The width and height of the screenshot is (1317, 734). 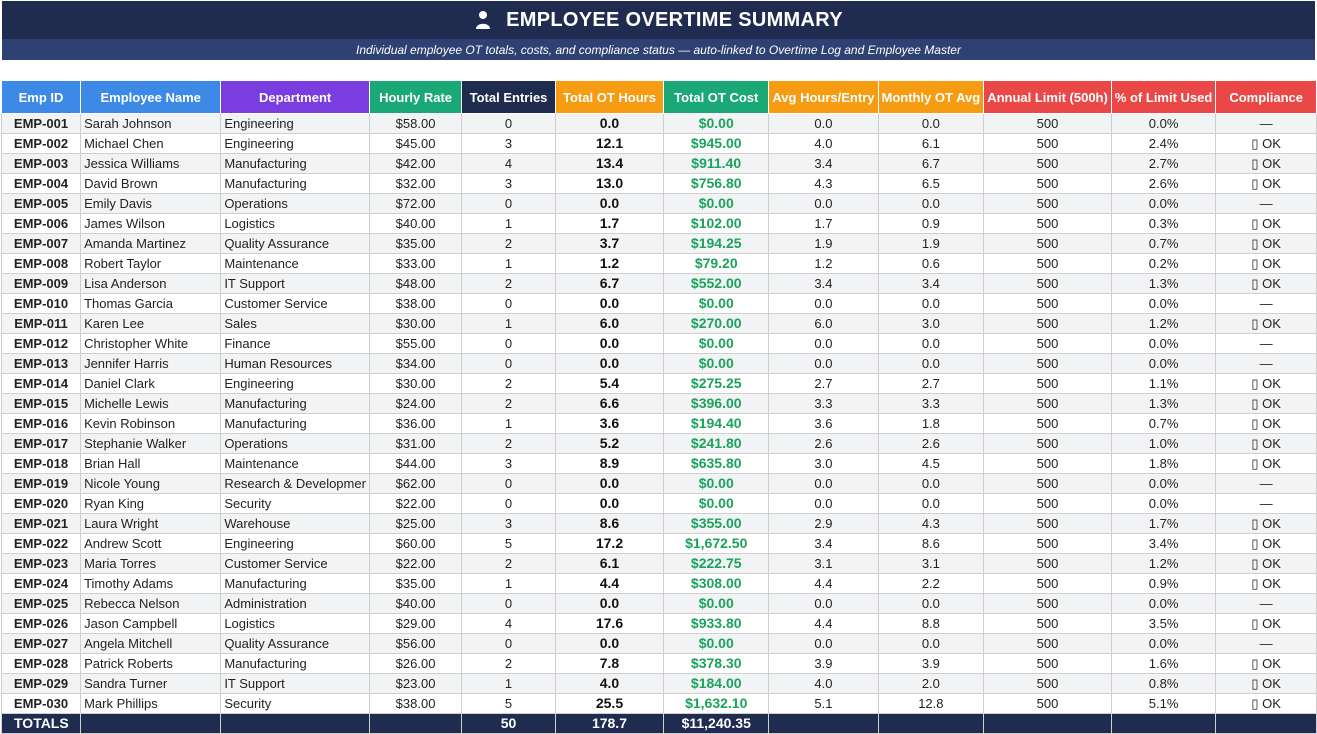 What do you see at coordinates (931, 97) in the screenshot?
I see `column-header-monthly-ot-avg: Monthly OT Avg` at bounding box center [931, 97].